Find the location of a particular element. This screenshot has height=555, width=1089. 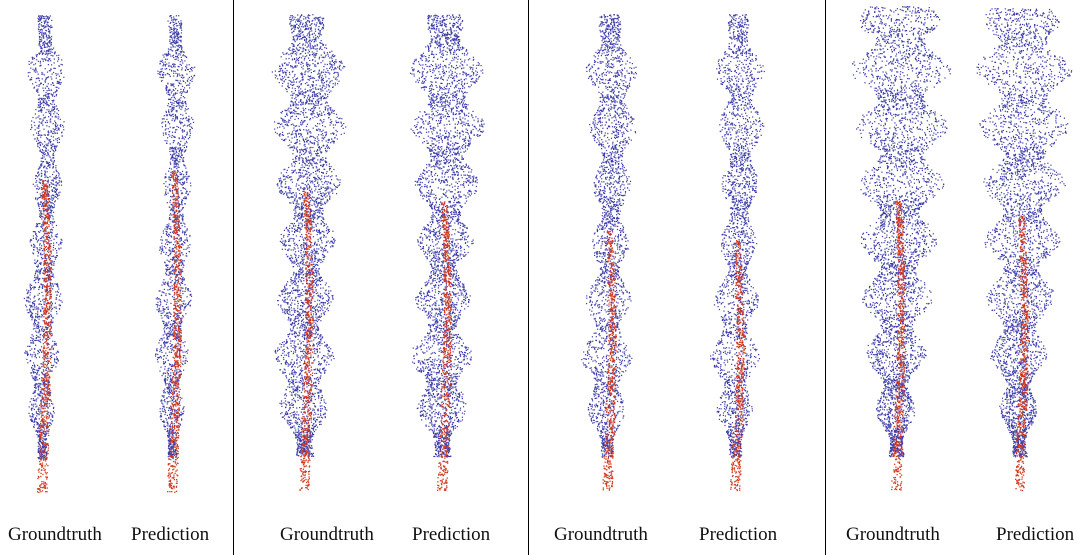

panel-4-prediction-label: Prediction is located at coordinates (1035, 535).